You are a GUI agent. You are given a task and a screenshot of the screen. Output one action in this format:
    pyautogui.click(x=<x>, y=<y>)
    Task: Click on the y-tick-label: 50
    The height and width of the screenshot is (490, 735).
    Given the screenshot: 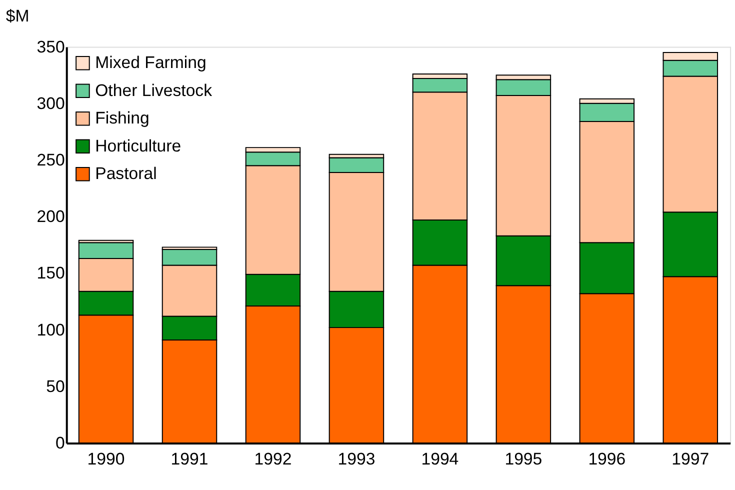 What is the action you would take?
    pyautogui.click(x=55, y=386)
    